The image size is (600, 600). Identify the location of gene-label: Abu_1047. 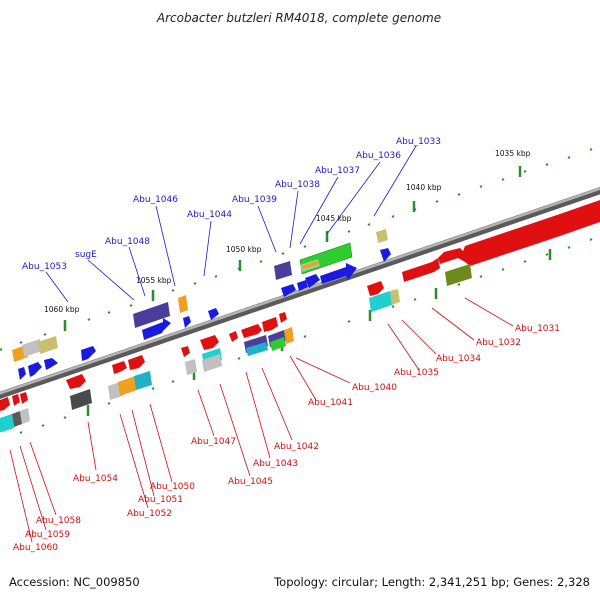
(213, 442).